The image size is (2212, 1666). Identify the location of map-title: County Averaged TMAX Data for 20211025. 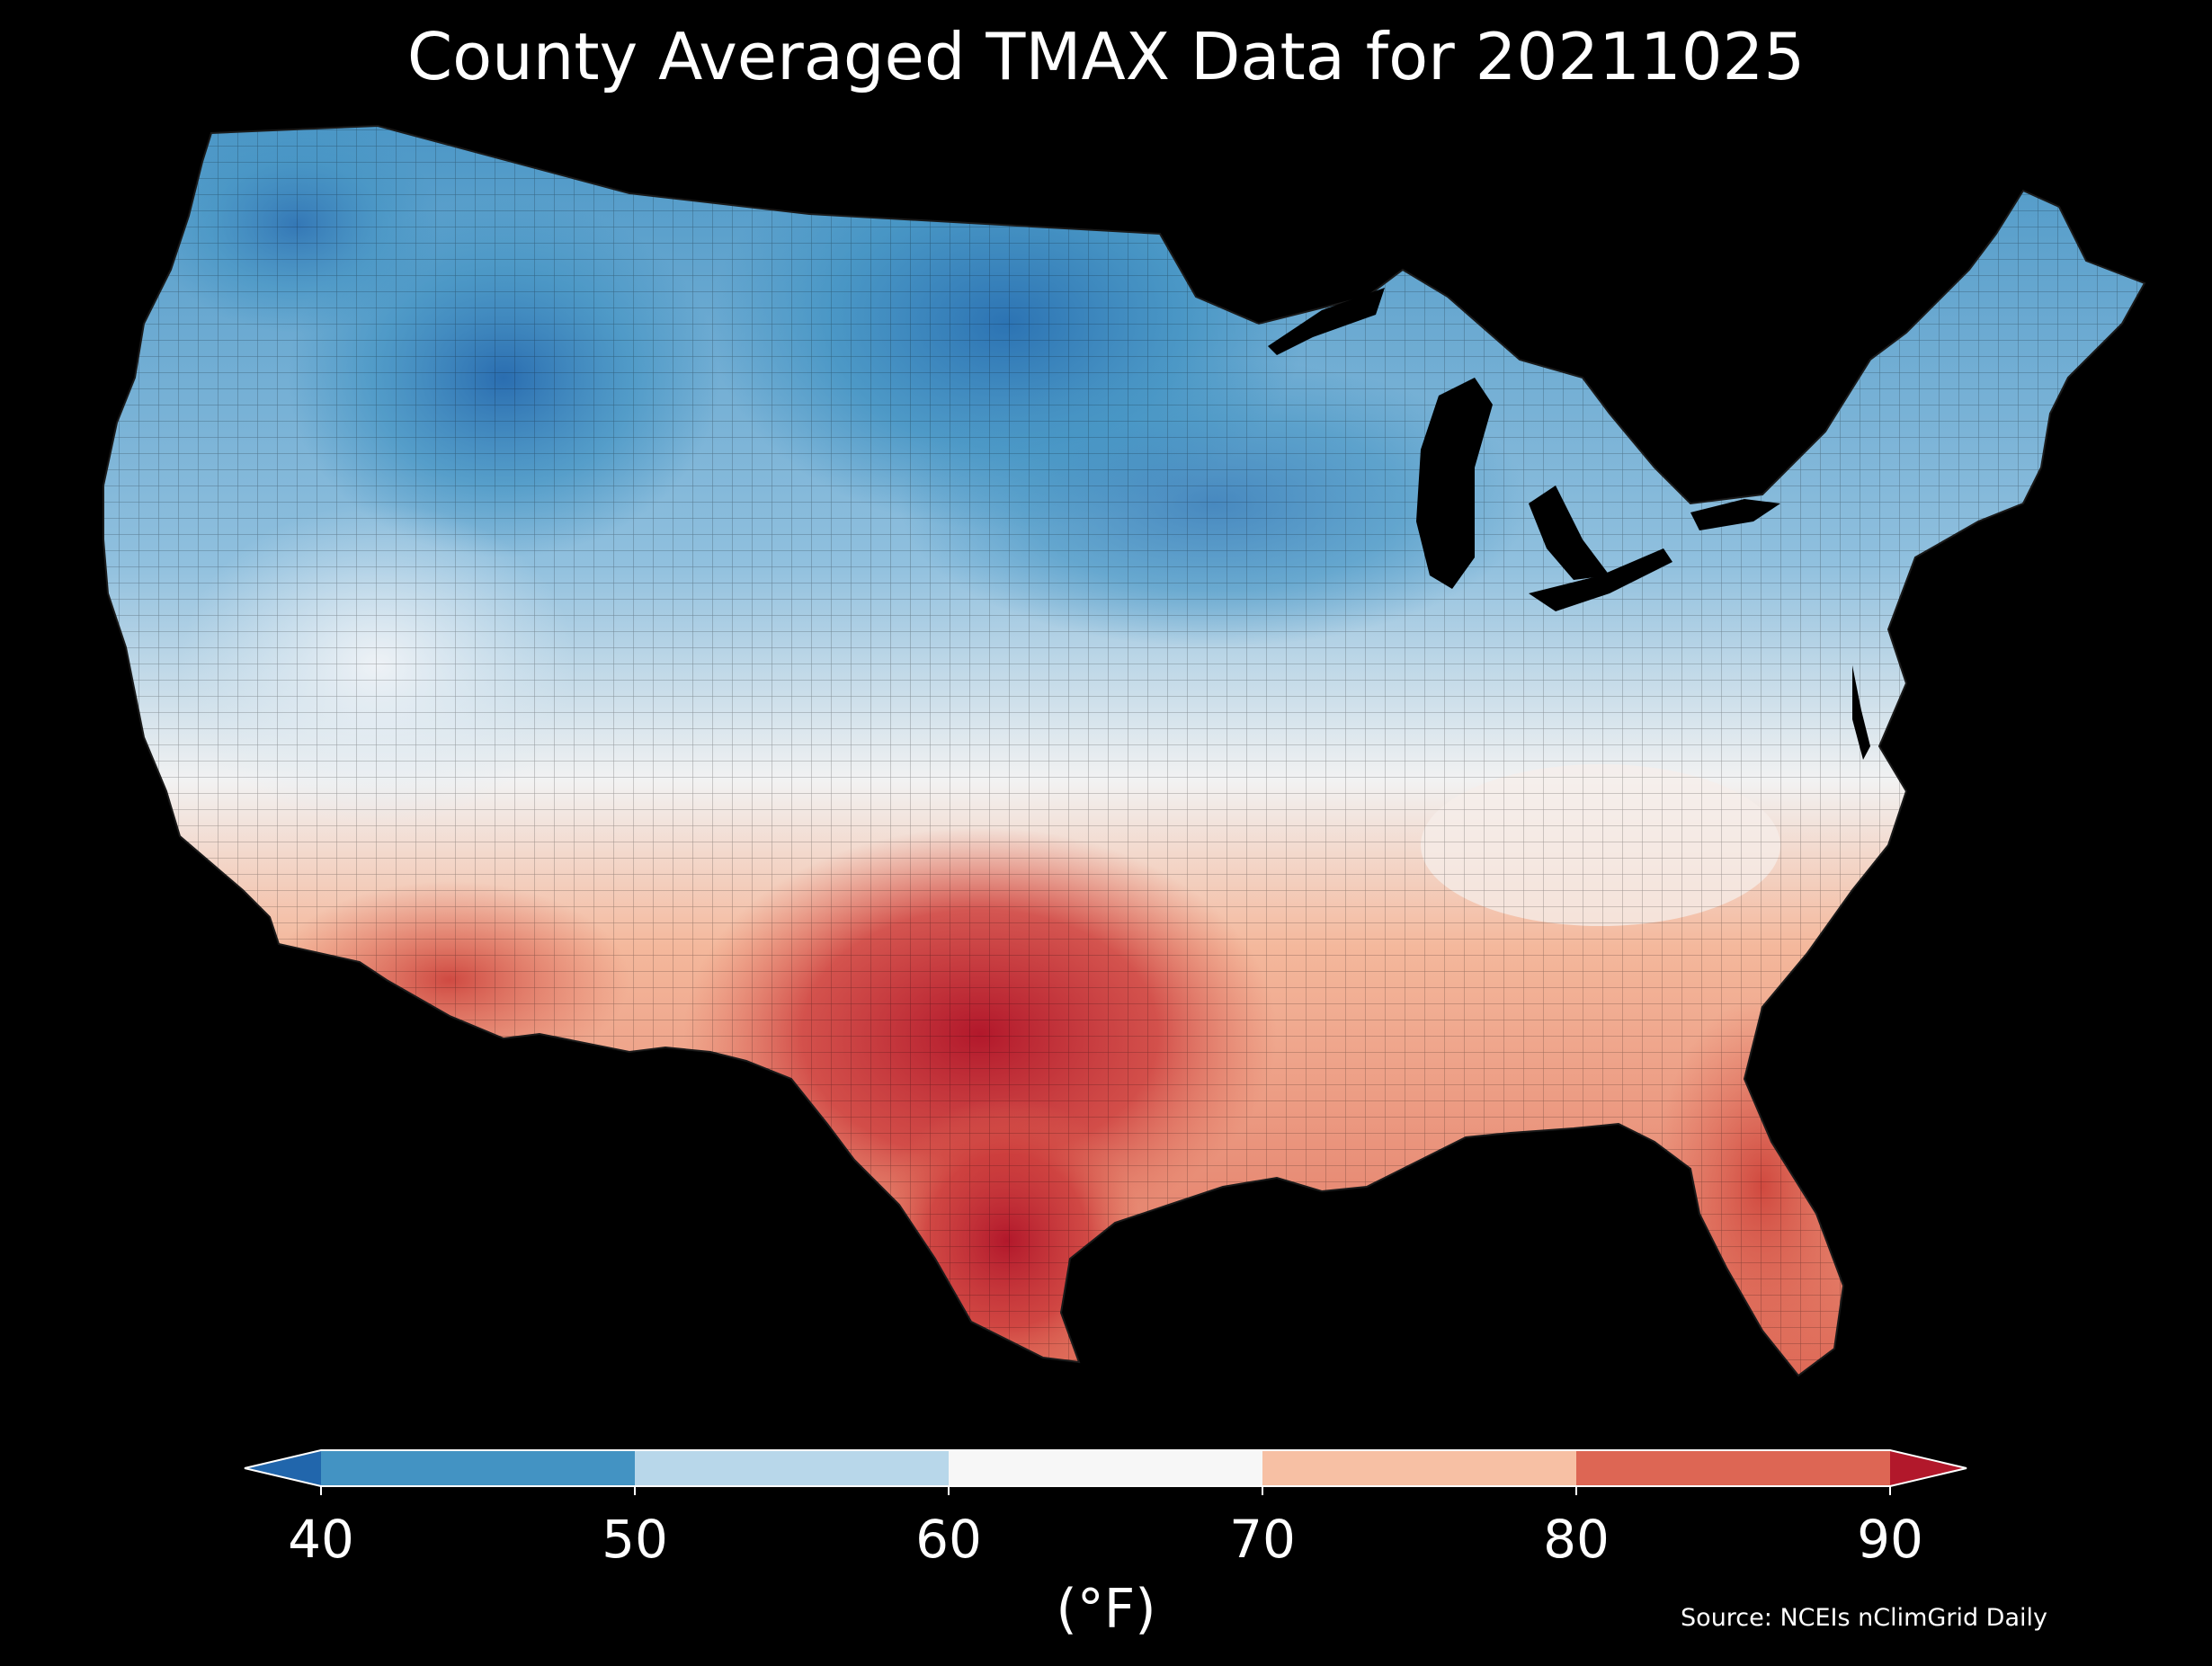
(1106, 56).